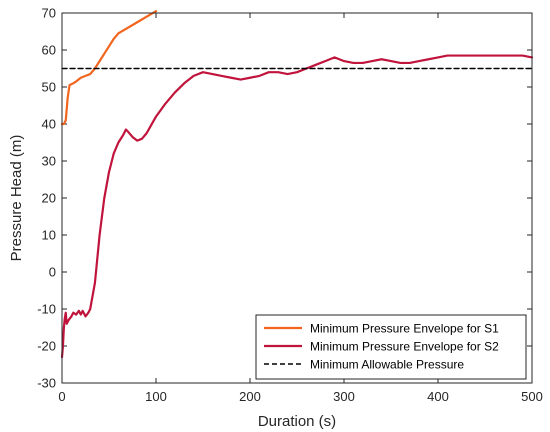 Image resolution: width=550 pixels, height=432 pixels. What do you see at coordinates (49, 124) in the screenshot?
I see `y-tick-label: 40` at bounding box center [49, 124].